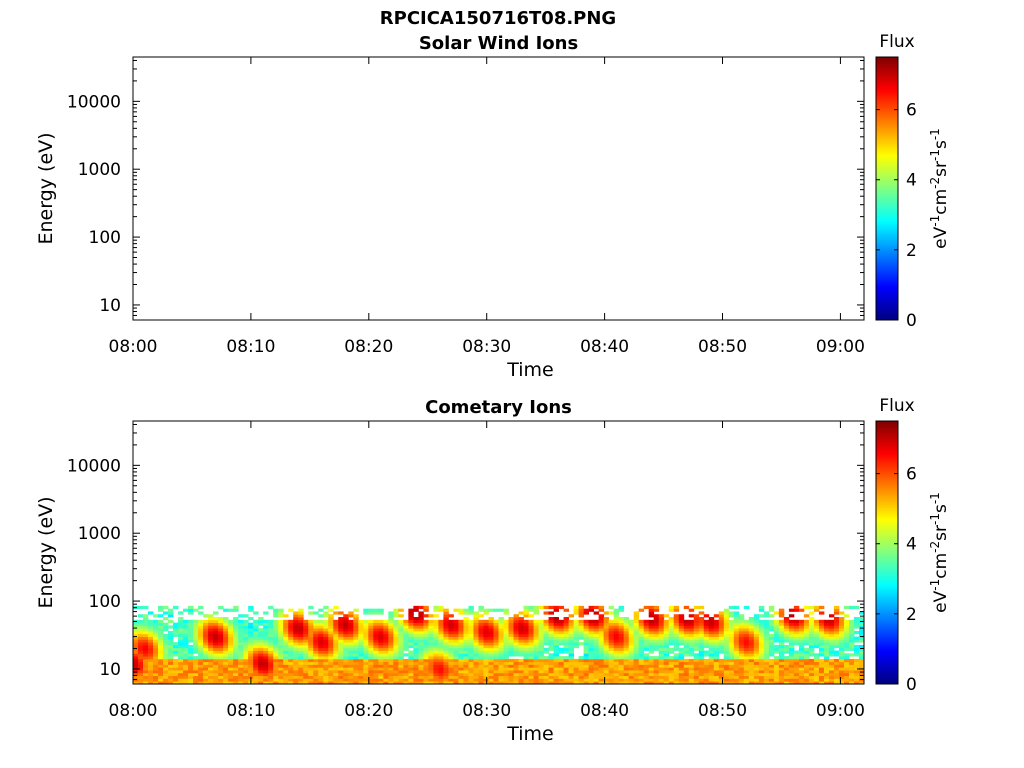 Image resolution: width=1024 pixels, height=768 pixels. I want to click on y-tick-label: 1000, so click(99, 170).